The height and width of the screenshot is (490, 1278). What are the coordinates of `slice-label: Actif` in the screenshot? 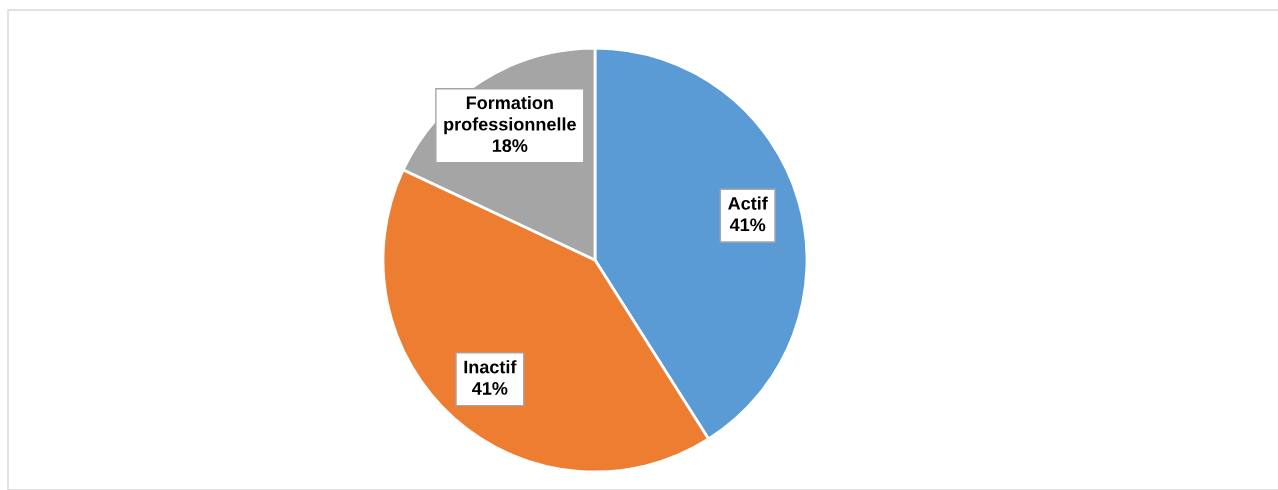 It's located at (748, 203).